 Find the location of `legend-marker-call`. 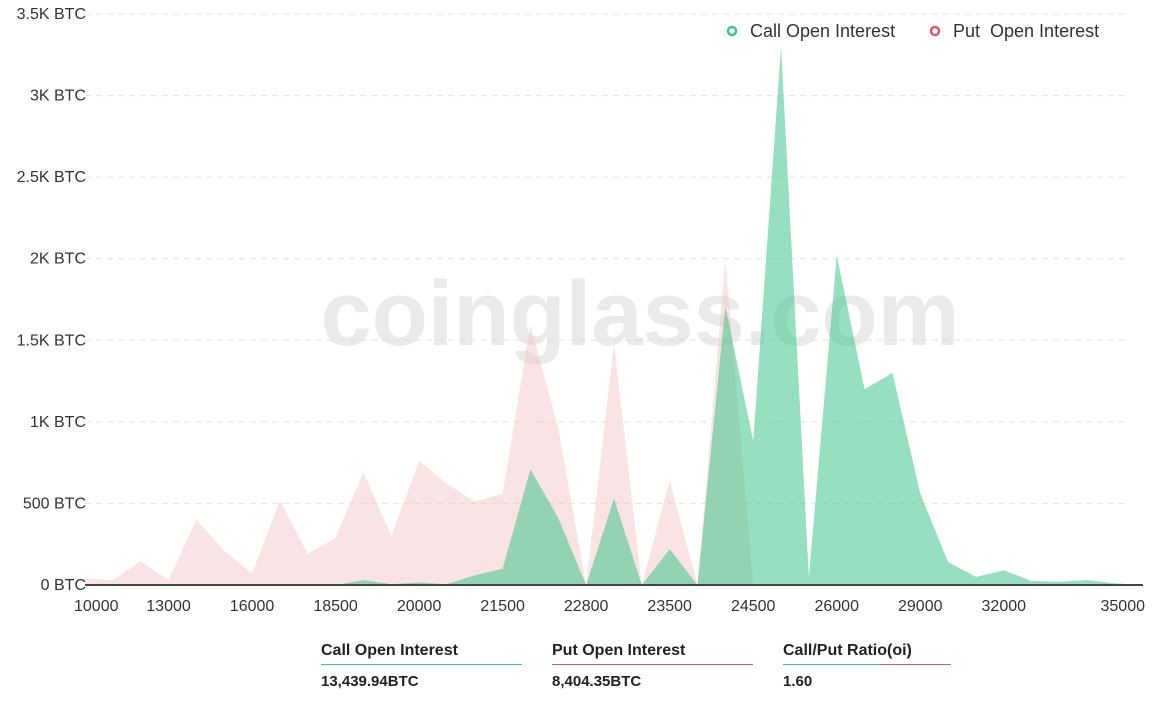

legend-marker-call is located at coordinates (732, 31).